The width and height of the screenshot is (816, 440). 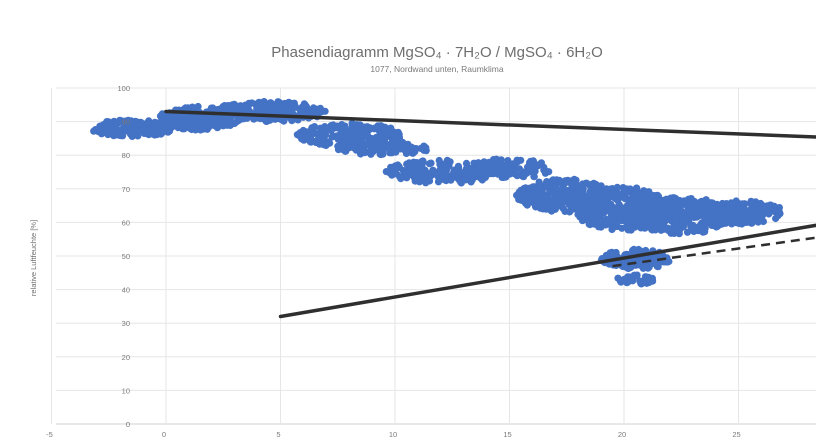 I want to click on x-tick-label: 0, so click(x=164, y=434).